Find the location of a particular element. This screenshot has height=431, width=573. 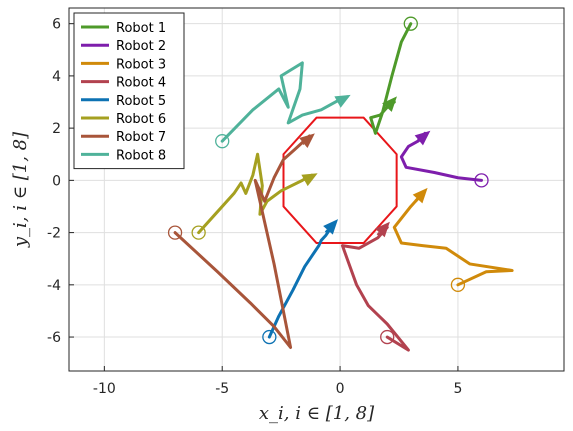

robot-1-arrowhead is located at coordinates (389, 104).